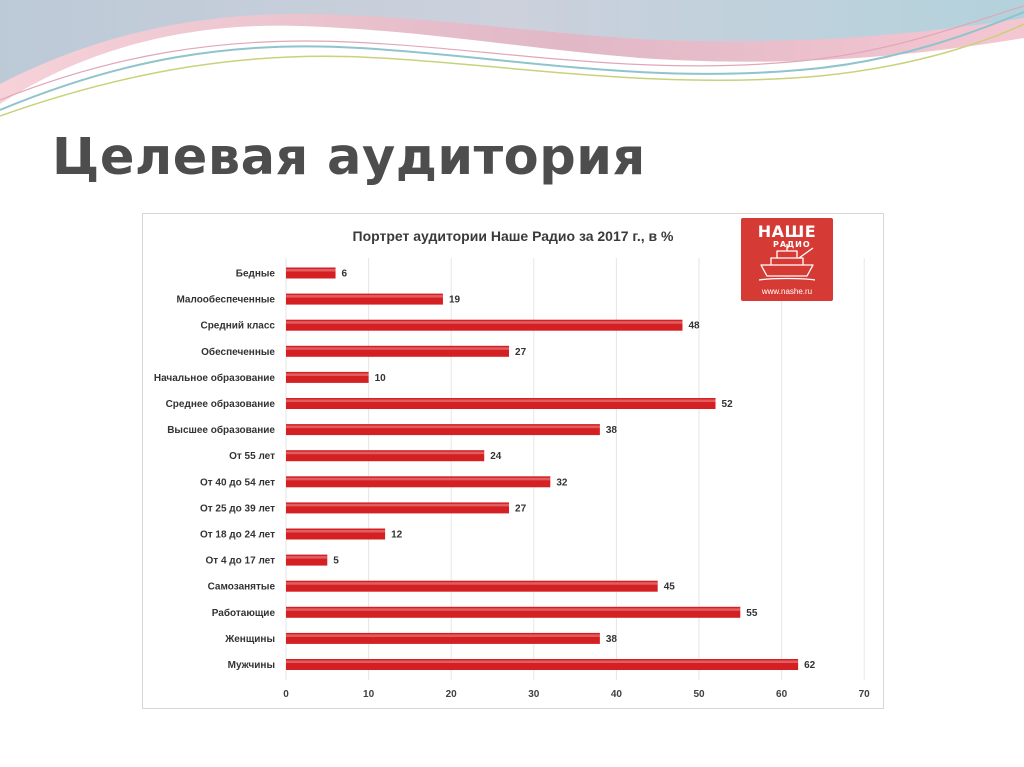 The height and width of the screenshot is (767, 1024). Describe the element at coordinates (237, 508) in the screenshot. I see `category-label: От 25 до 39 лет` at that location.